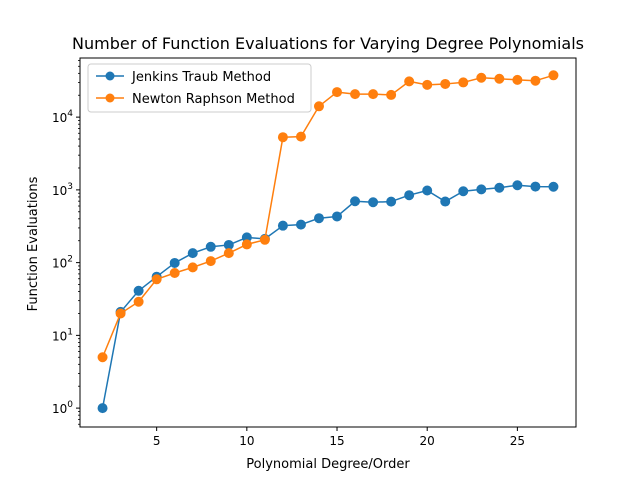 The width and height of the screenshot is (640, 484). What do you see at coordinates (62, 263) in the screenshot?
I see `y-tick-label: 10²` at bounding box center [62, 263].